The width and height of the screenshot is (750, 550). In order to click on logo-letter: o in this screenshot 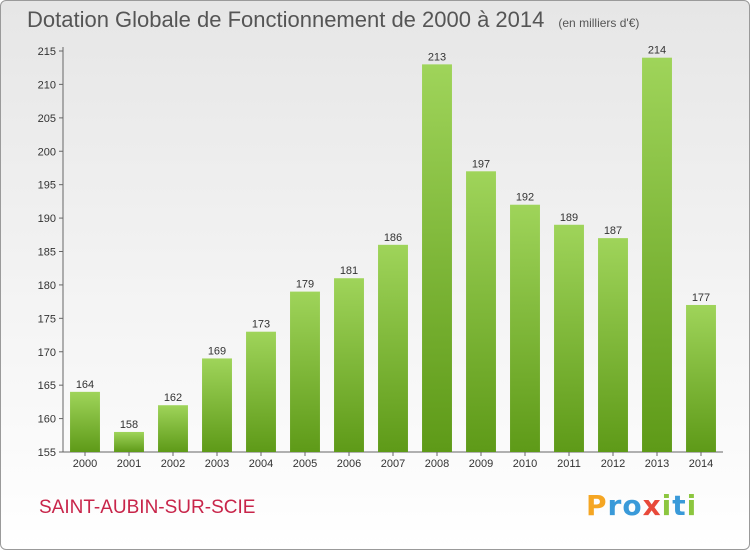, I will do `click(632, 505)`.